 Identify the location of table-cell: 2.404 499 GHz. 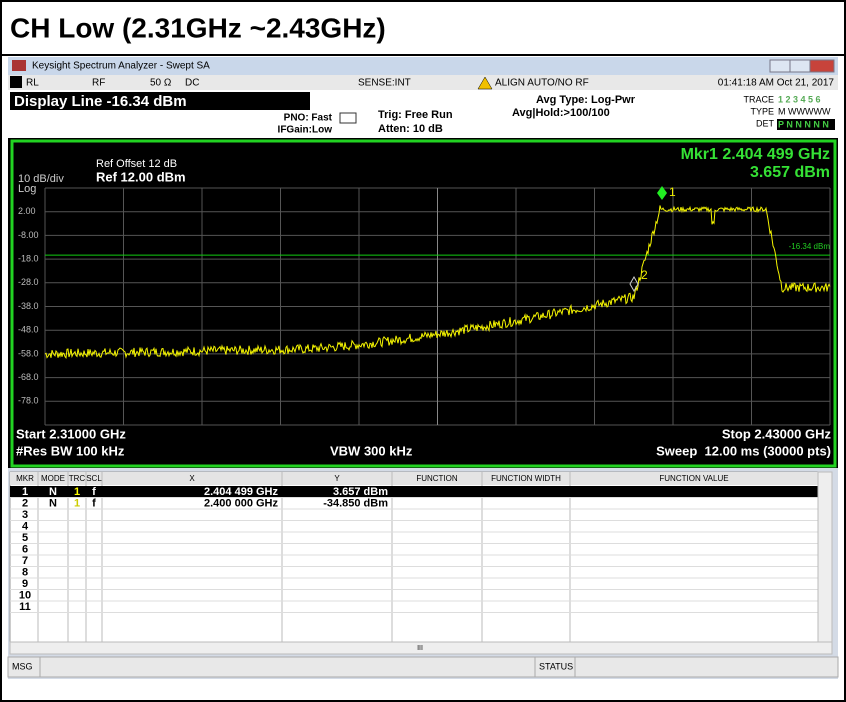
(241, 492).